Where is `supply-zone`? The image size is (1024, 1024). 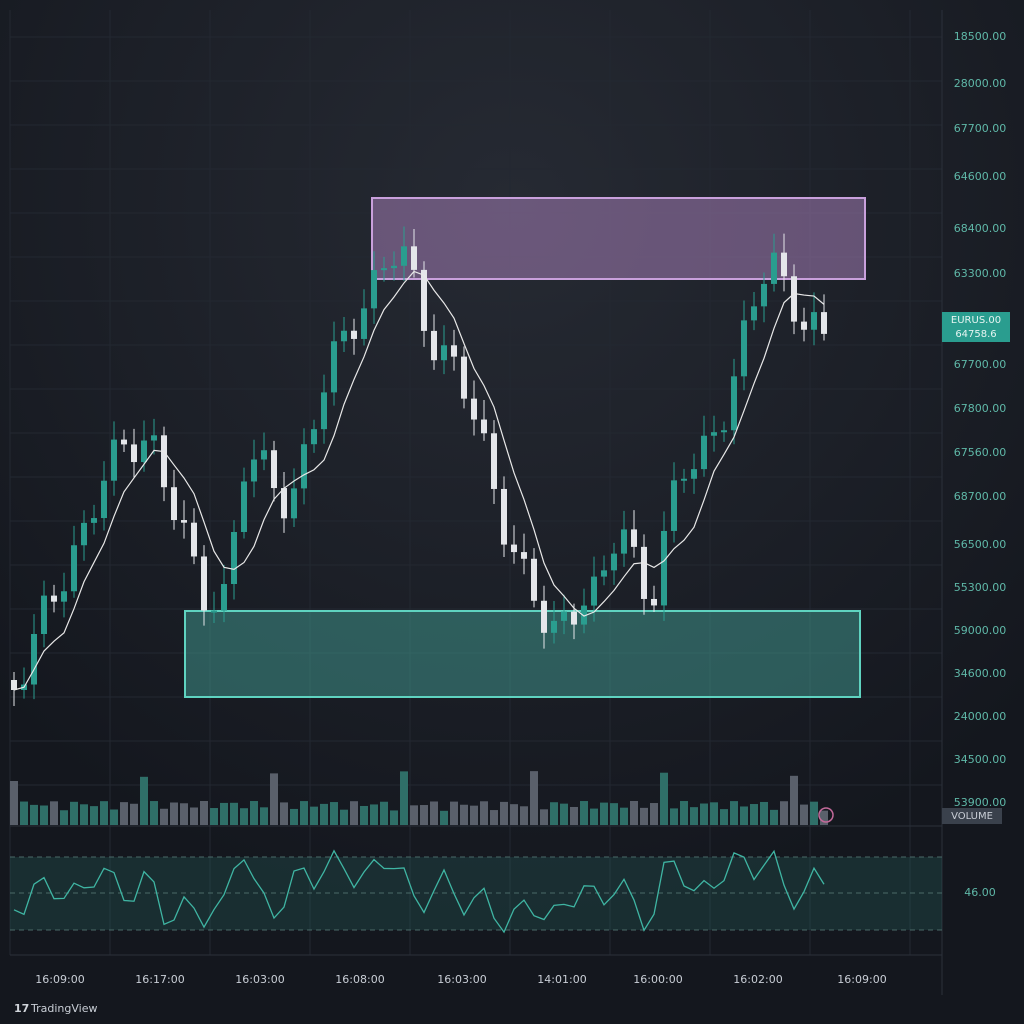
supply-zone is located at coordinates (618, 238).